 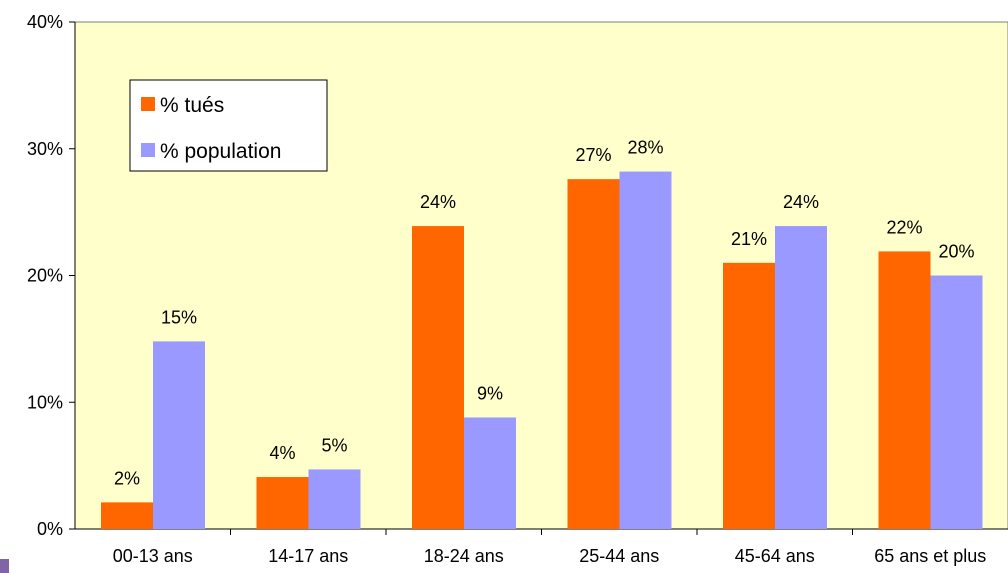 I want to click on legend: % tués % population, so click(x=228, y=125).